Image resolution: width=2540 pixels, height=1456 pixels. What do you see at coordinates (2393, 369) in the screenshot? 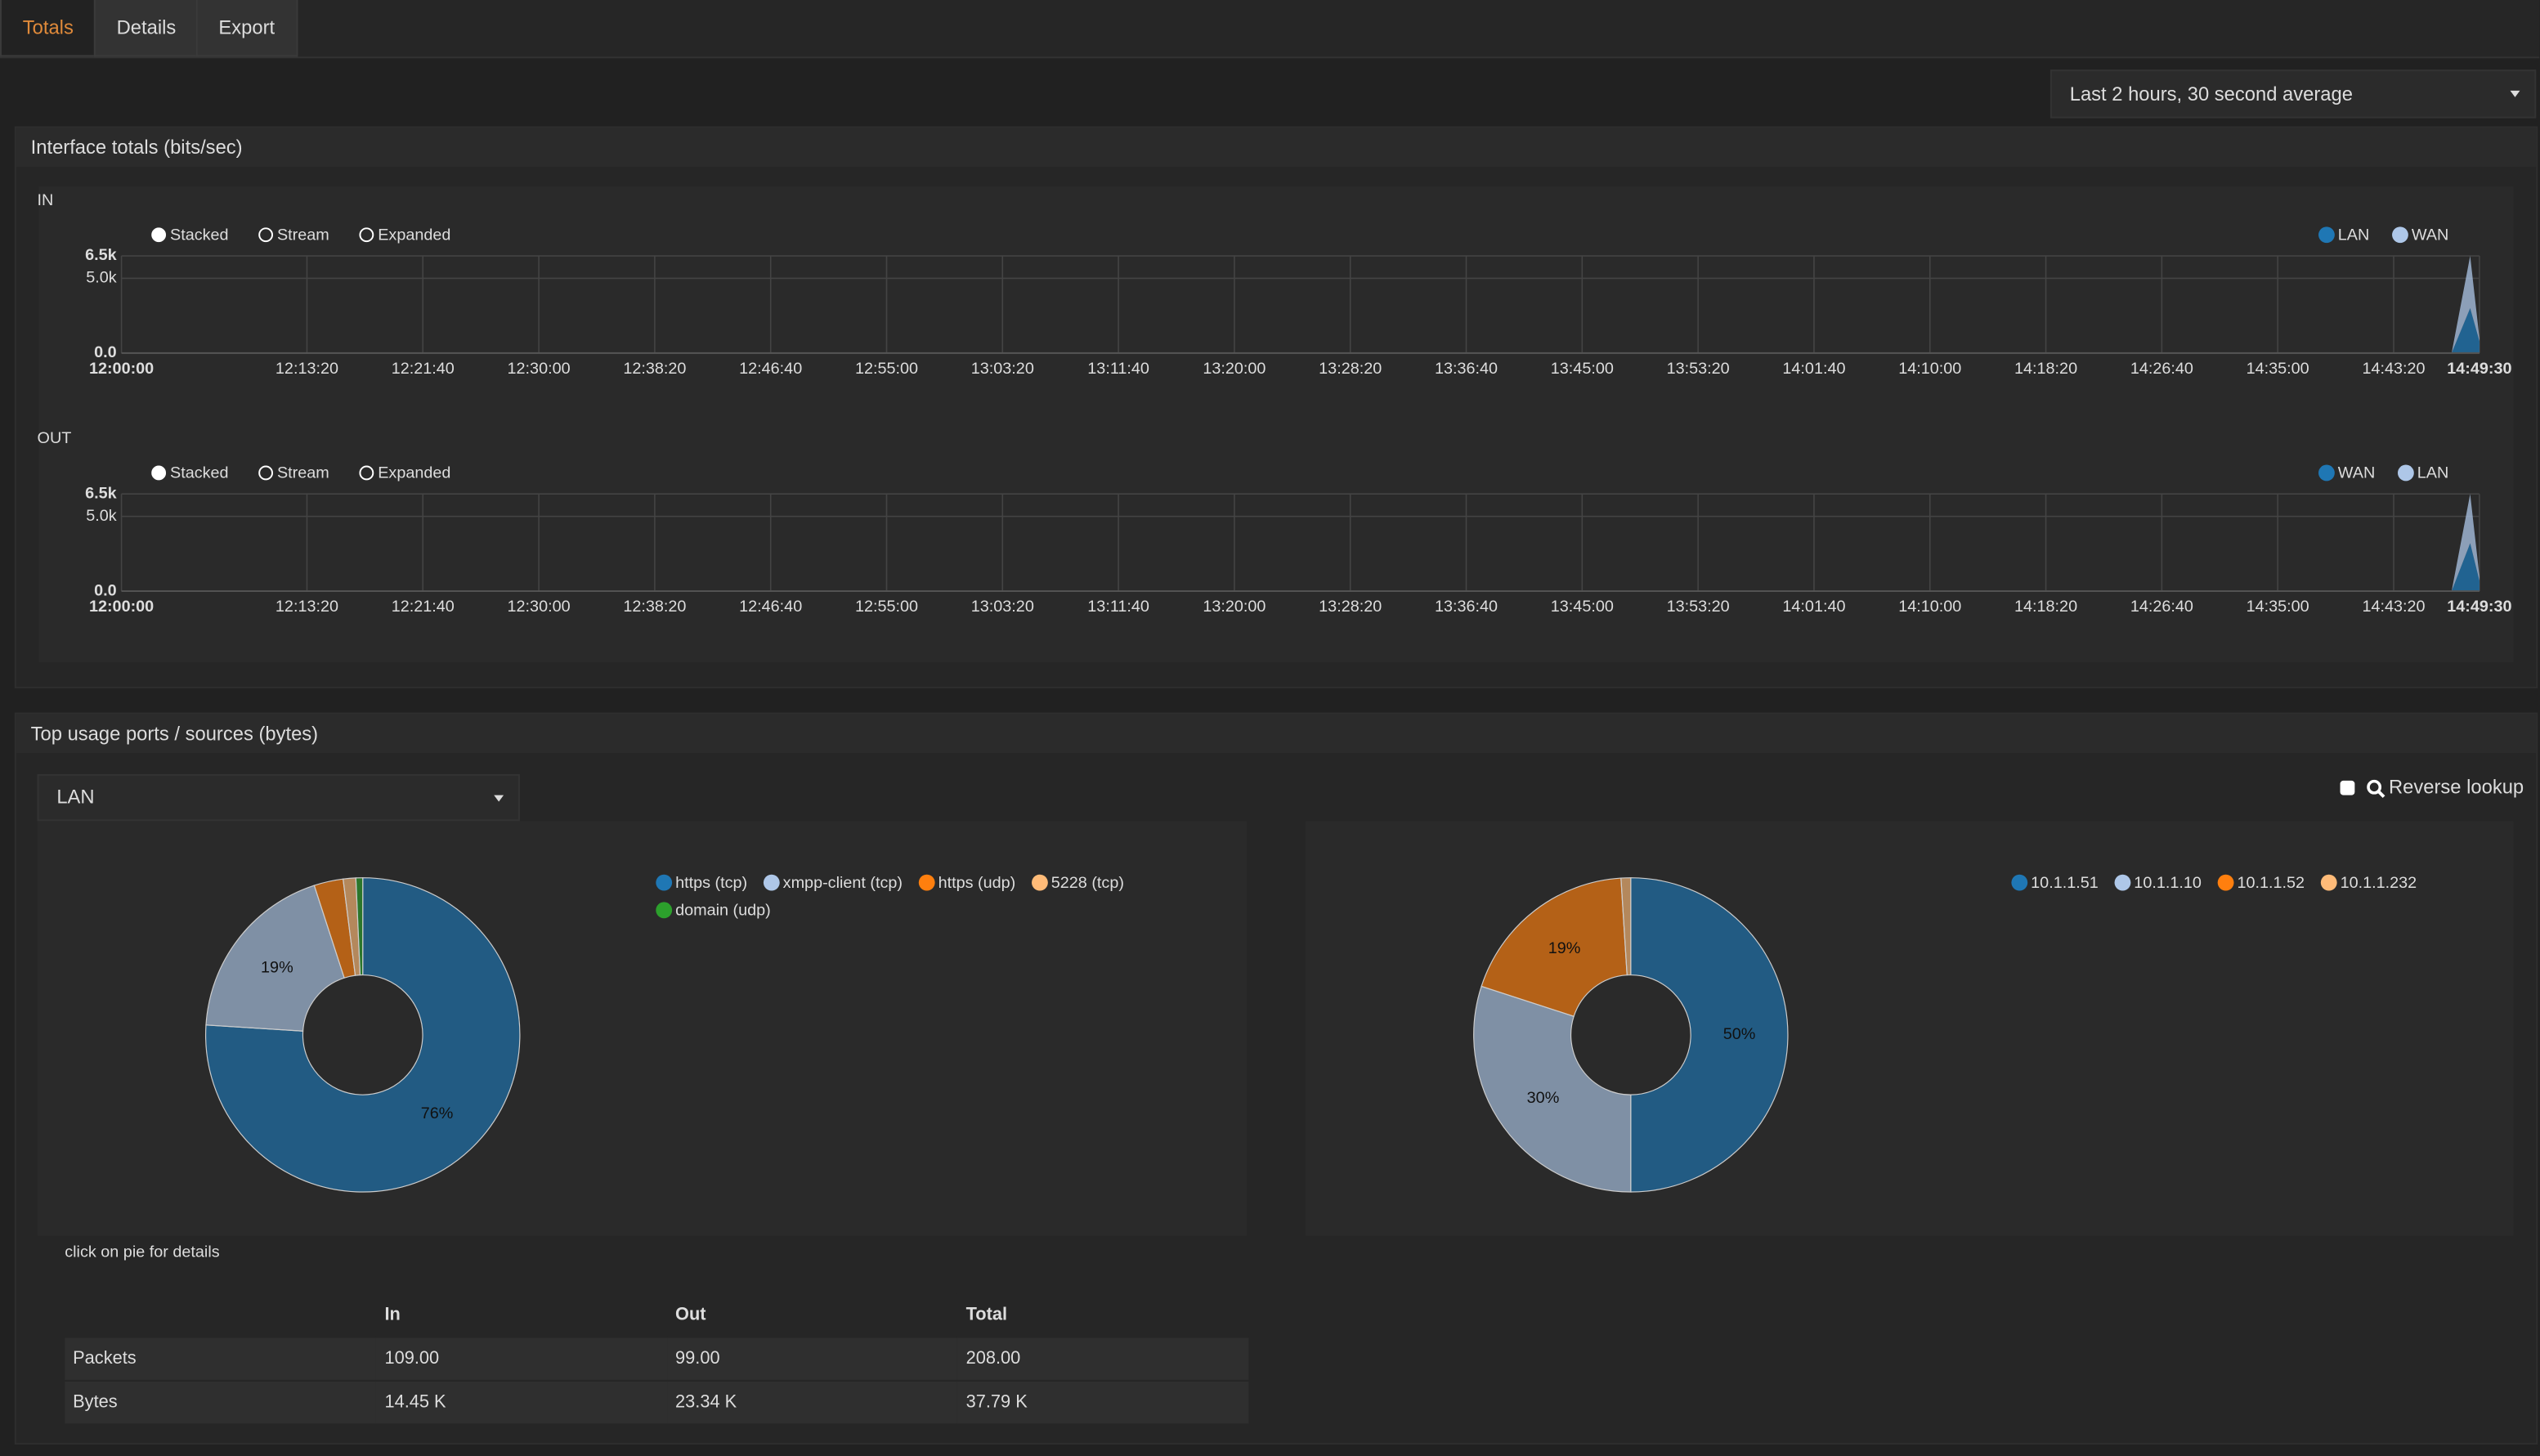
I see `x-tick-label: 14:43:20` at bounding box center [2393, 369].